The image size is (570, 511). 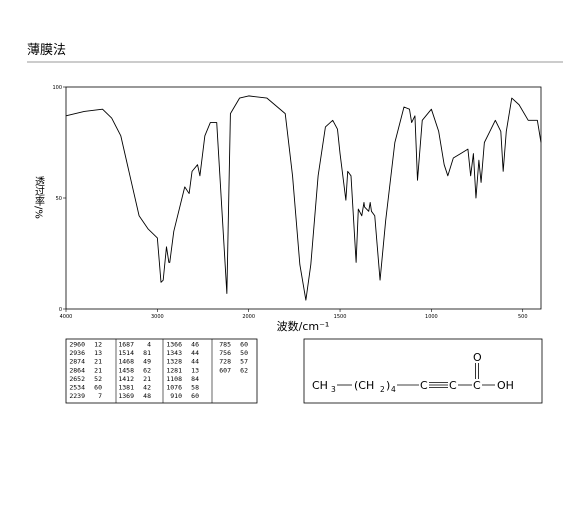 I want to click on x-tick-label: 4000, so click(x=66, y=317).